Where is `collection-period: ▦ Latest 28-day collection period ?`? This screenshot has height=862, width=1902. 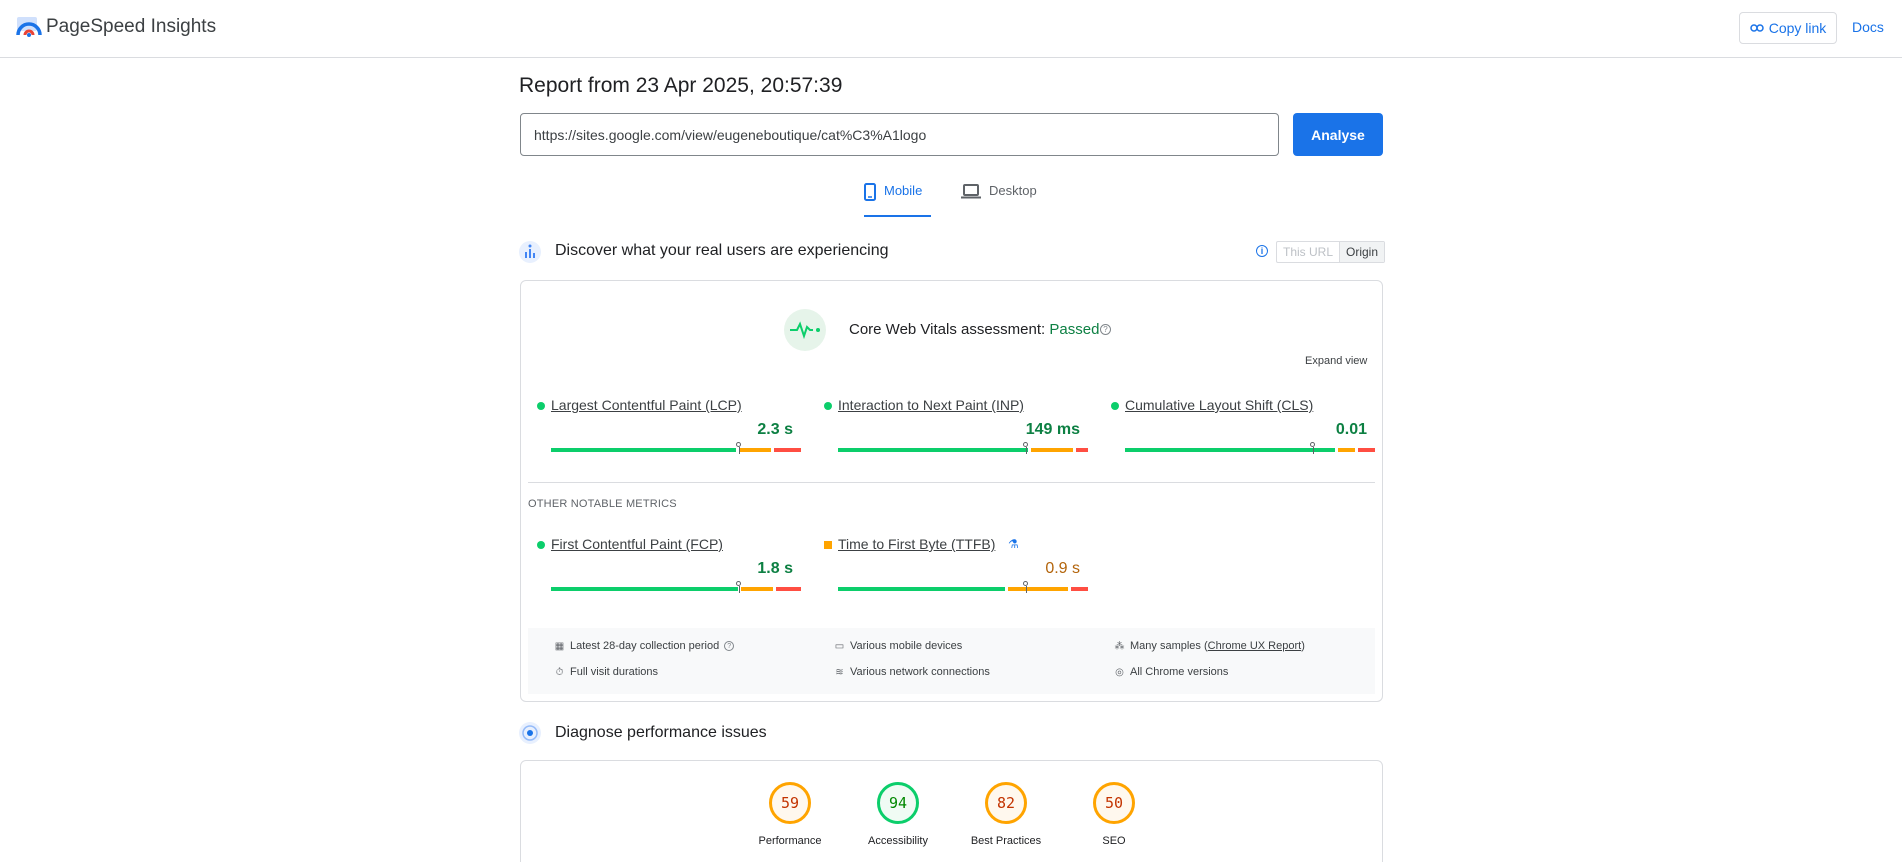 collection-period: ▦ Latest 28-day collection period ? is located at coordinates (644, 646).